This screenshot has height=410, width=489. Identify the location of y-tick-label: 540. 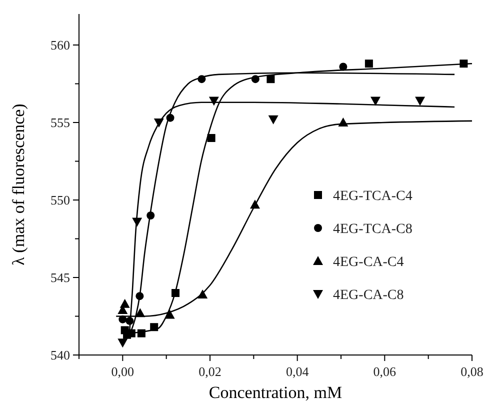
(60, 355).